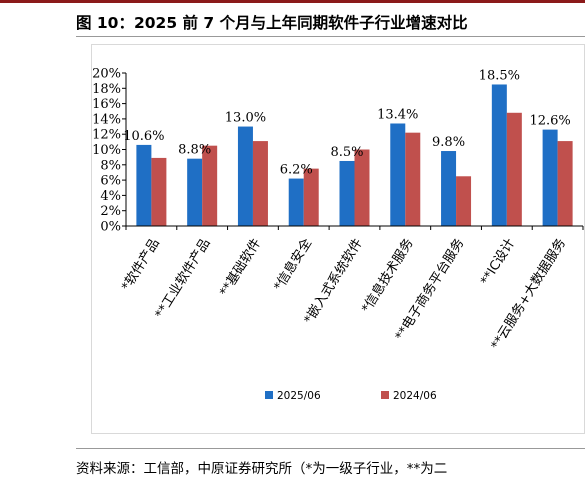  What do you see at coordinates (330, 36) in the screenshot?
I see `title-rule` at bounding box center [330, 36].